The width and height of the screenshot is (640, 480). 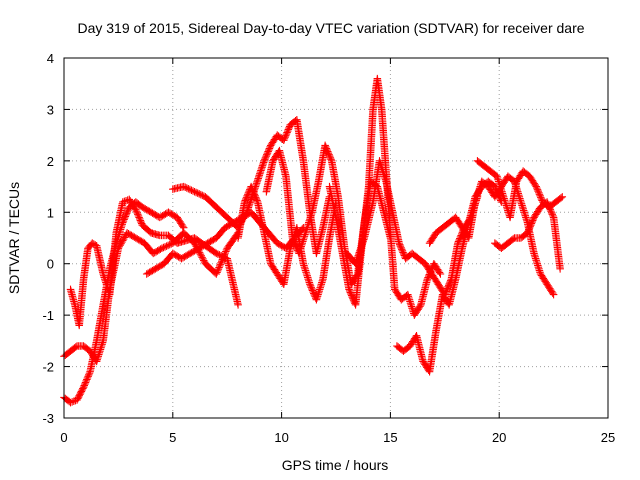 I want to click on y-tick-label: 2, so click(x=50, y=161).